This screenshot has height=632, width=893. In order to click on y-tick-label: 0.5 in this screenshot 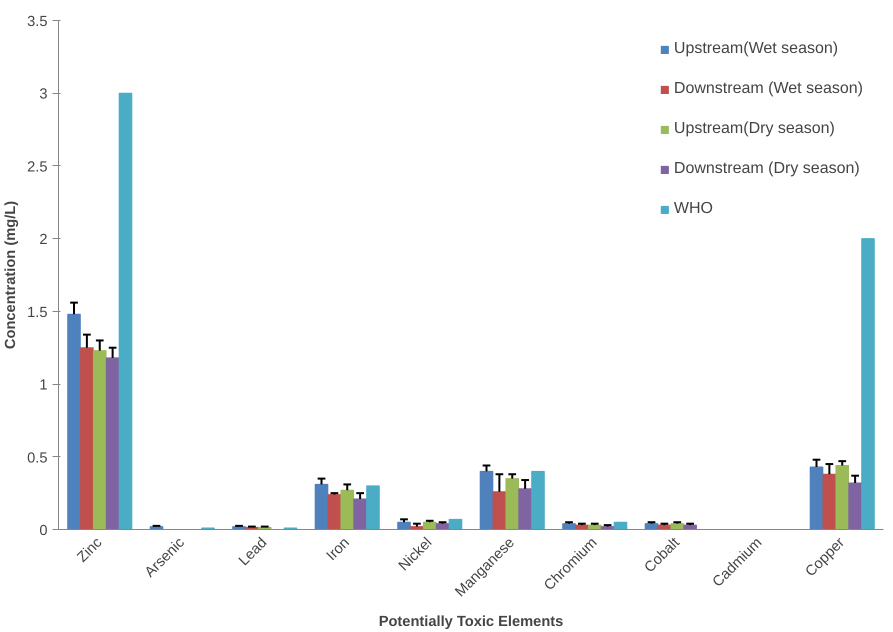, I will do `click(37, 458)`.